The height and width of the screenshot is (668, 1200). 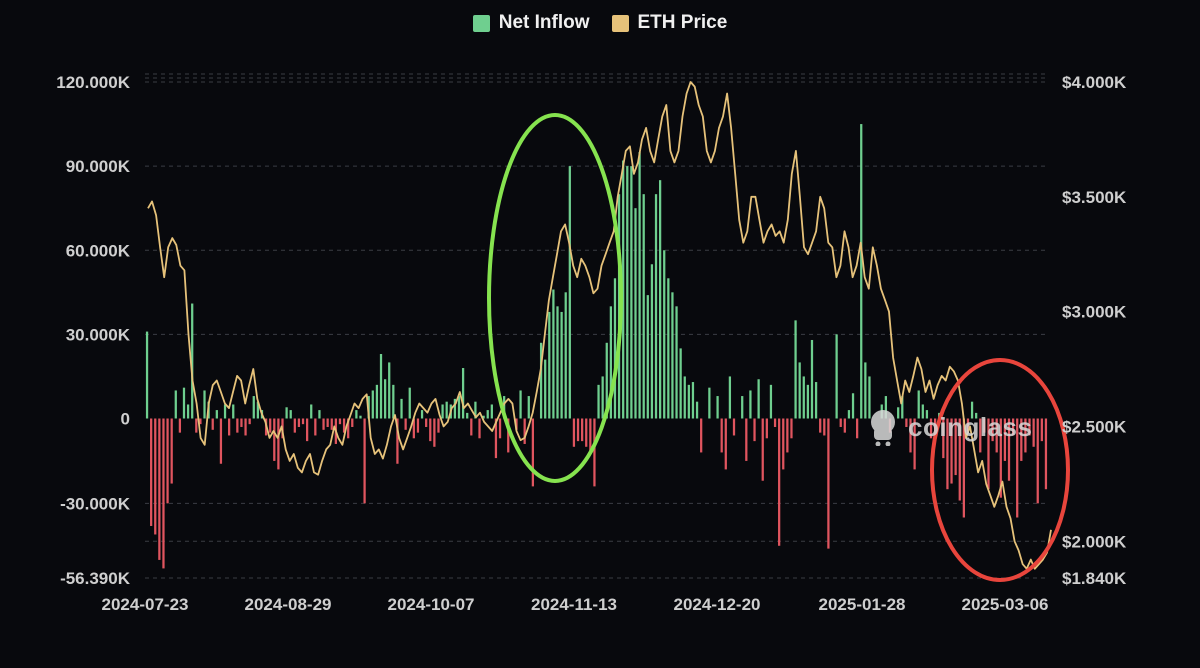 I want to click on legend-item-net-inflow: Net Inflow, so click(x=531, y=23).